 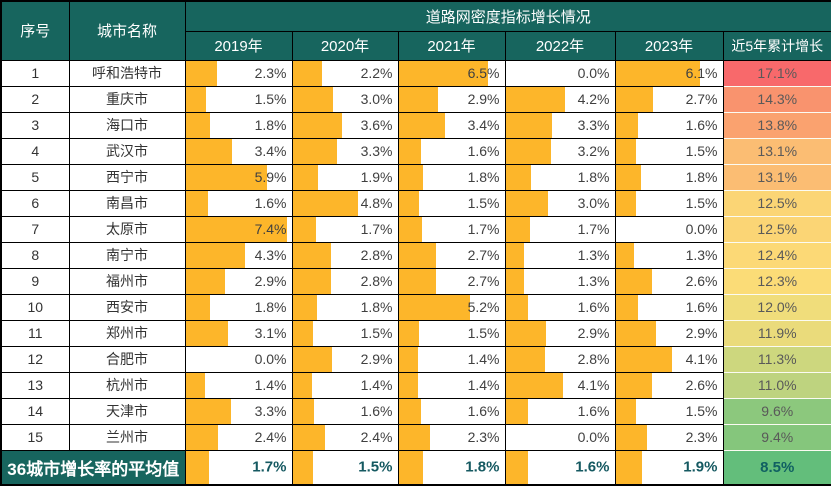 I want to click on value-cell-2022年: 2.8%, so click(x=560, y=359).